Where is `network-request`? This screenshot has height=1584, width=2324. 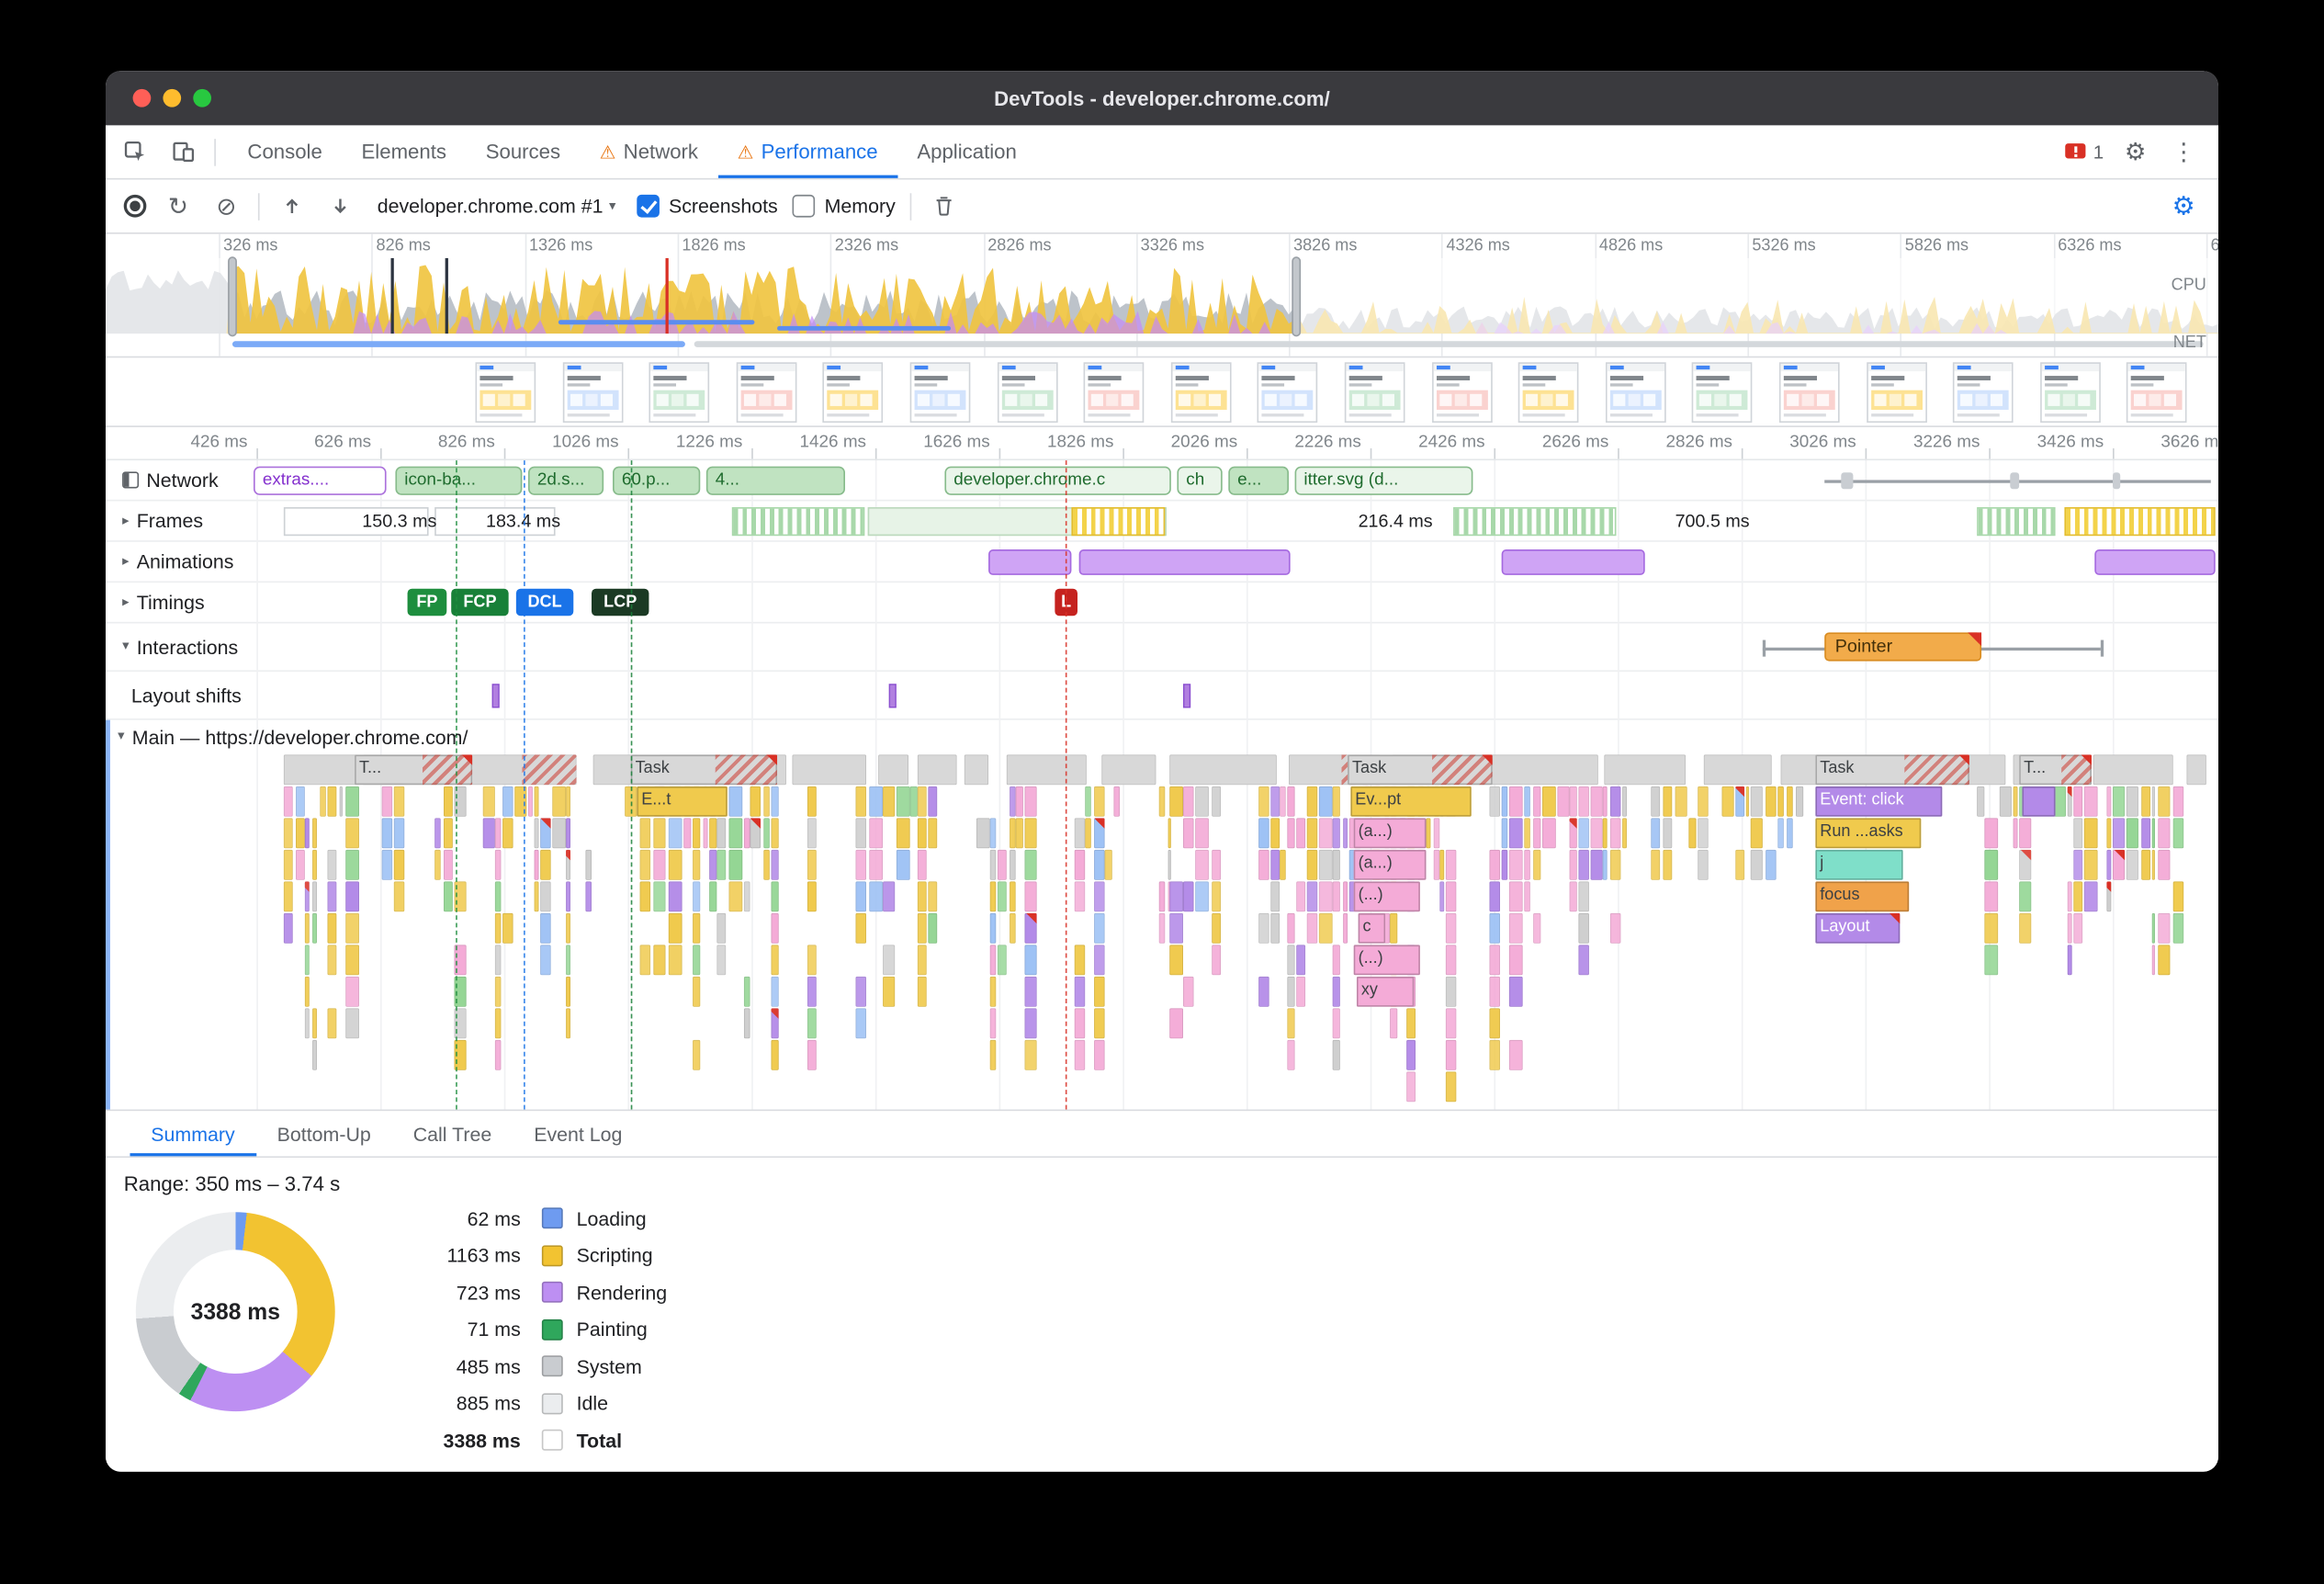
network-request is located at coordinates (2015, 481).